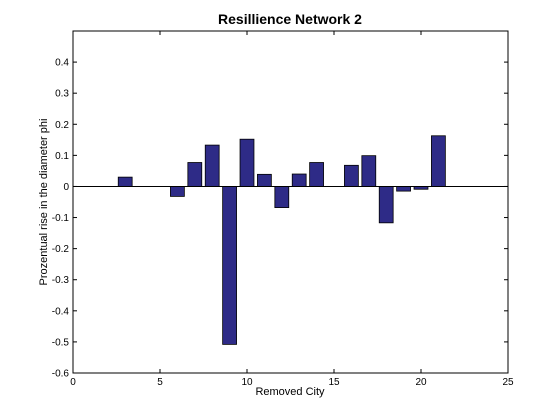 This screenshot has width=560, height=420. Describe the element at coordinates (62, 63) in the screenshot. I see `y-tick-label: 0.4` at that location.